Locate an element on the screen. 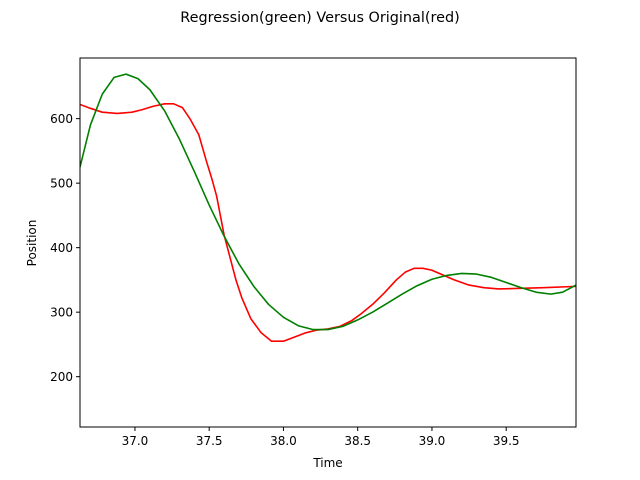 This screenshot has width=640, height=480. y-tick-label: 400 is located at coordinates (61, 248).